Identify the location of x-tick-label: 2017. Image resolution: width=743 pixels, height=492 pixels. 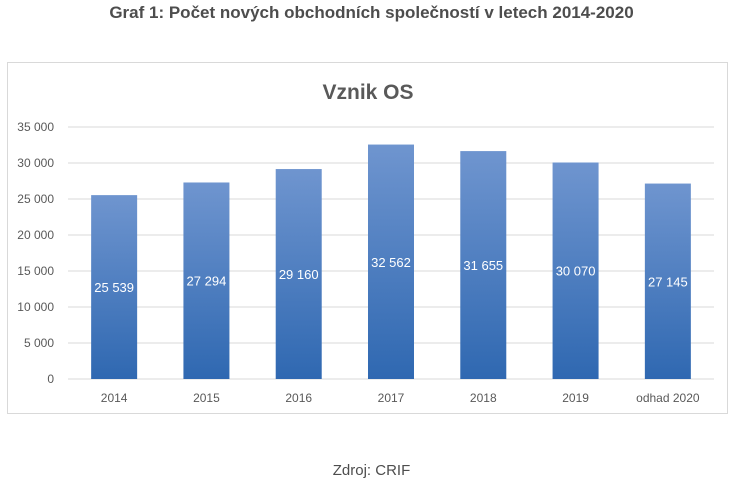
(391, 398).